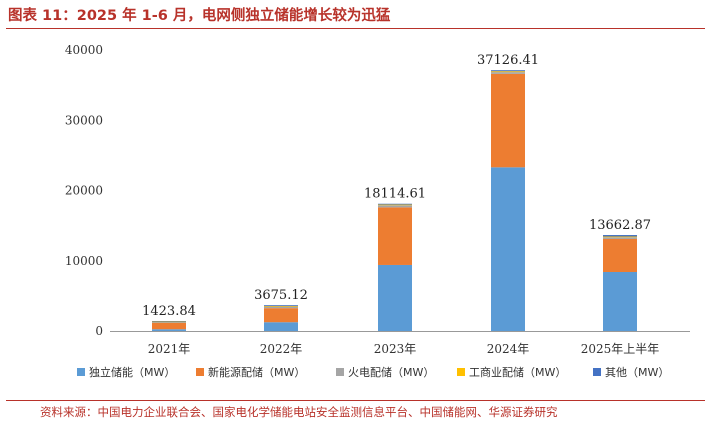  I want to click on y-tick-label: 20000, so click(84, 191).